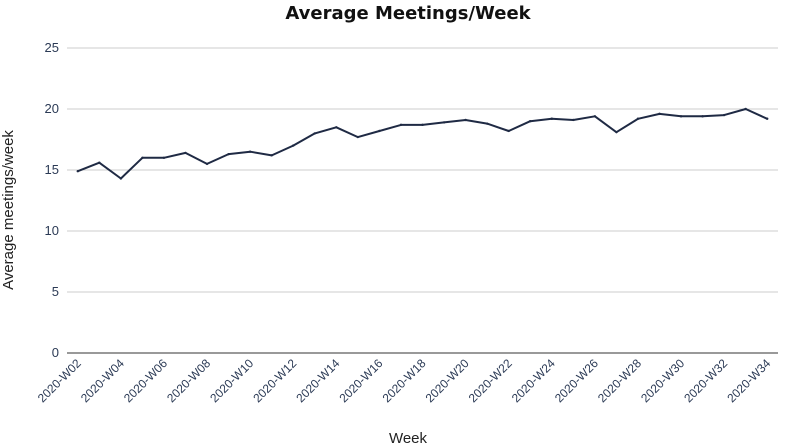 This screenshot has width=796, height=448. I want to click on x-tick-label: 2020-W12, so click(274, 380).